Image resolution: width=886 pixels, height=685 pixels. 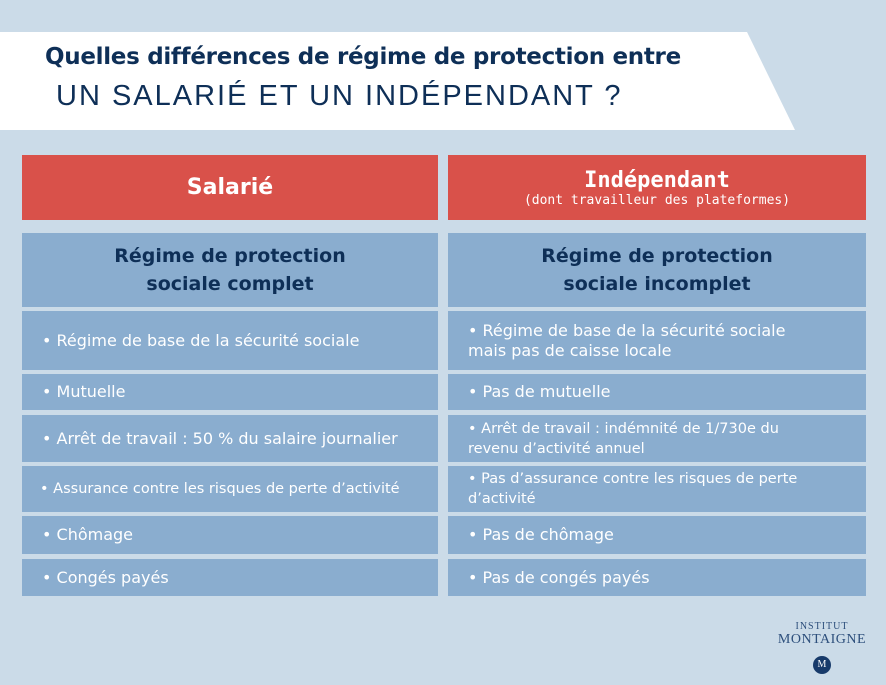 What do you see at coordinates (657, 270) in the screenshot?
I see `regime-independant: Régime de protection sociale incomplet` at bounding box center [657, 270].